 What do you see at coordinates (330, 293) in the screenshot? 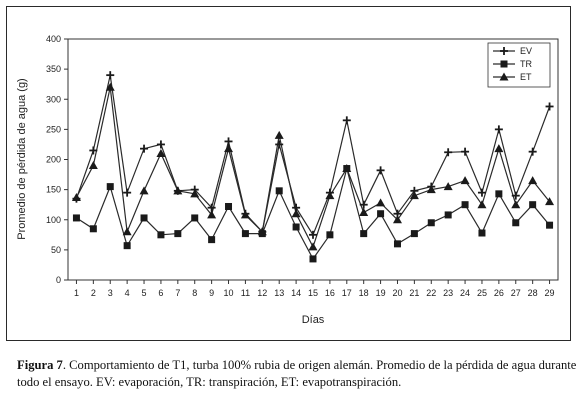
I see `x-tick-label: 16` at bounding box center [330, 293].